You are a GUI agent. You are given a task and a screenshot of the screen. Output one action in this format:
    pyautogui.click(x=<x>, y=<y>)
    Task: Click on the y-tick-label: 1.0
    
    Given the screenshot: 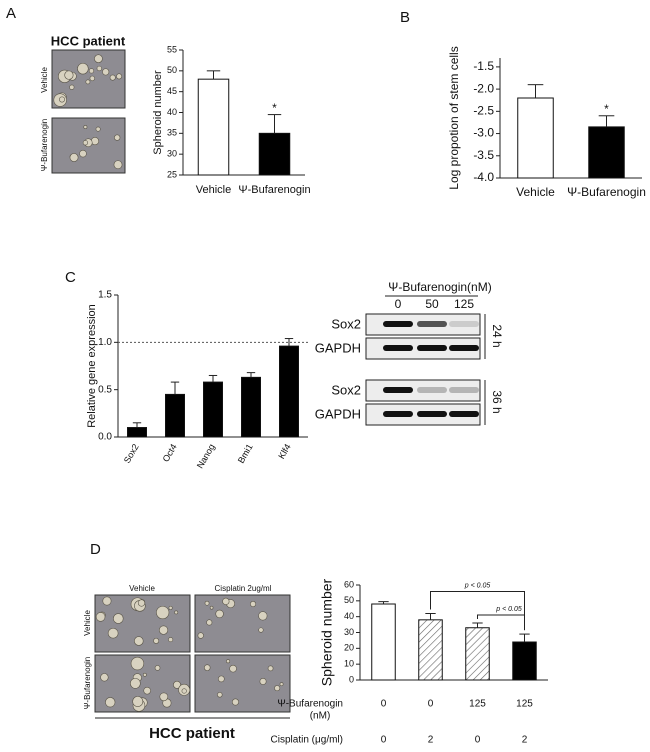 What is the action you would take?
    pyautogui.click(x=105, y=342)
    